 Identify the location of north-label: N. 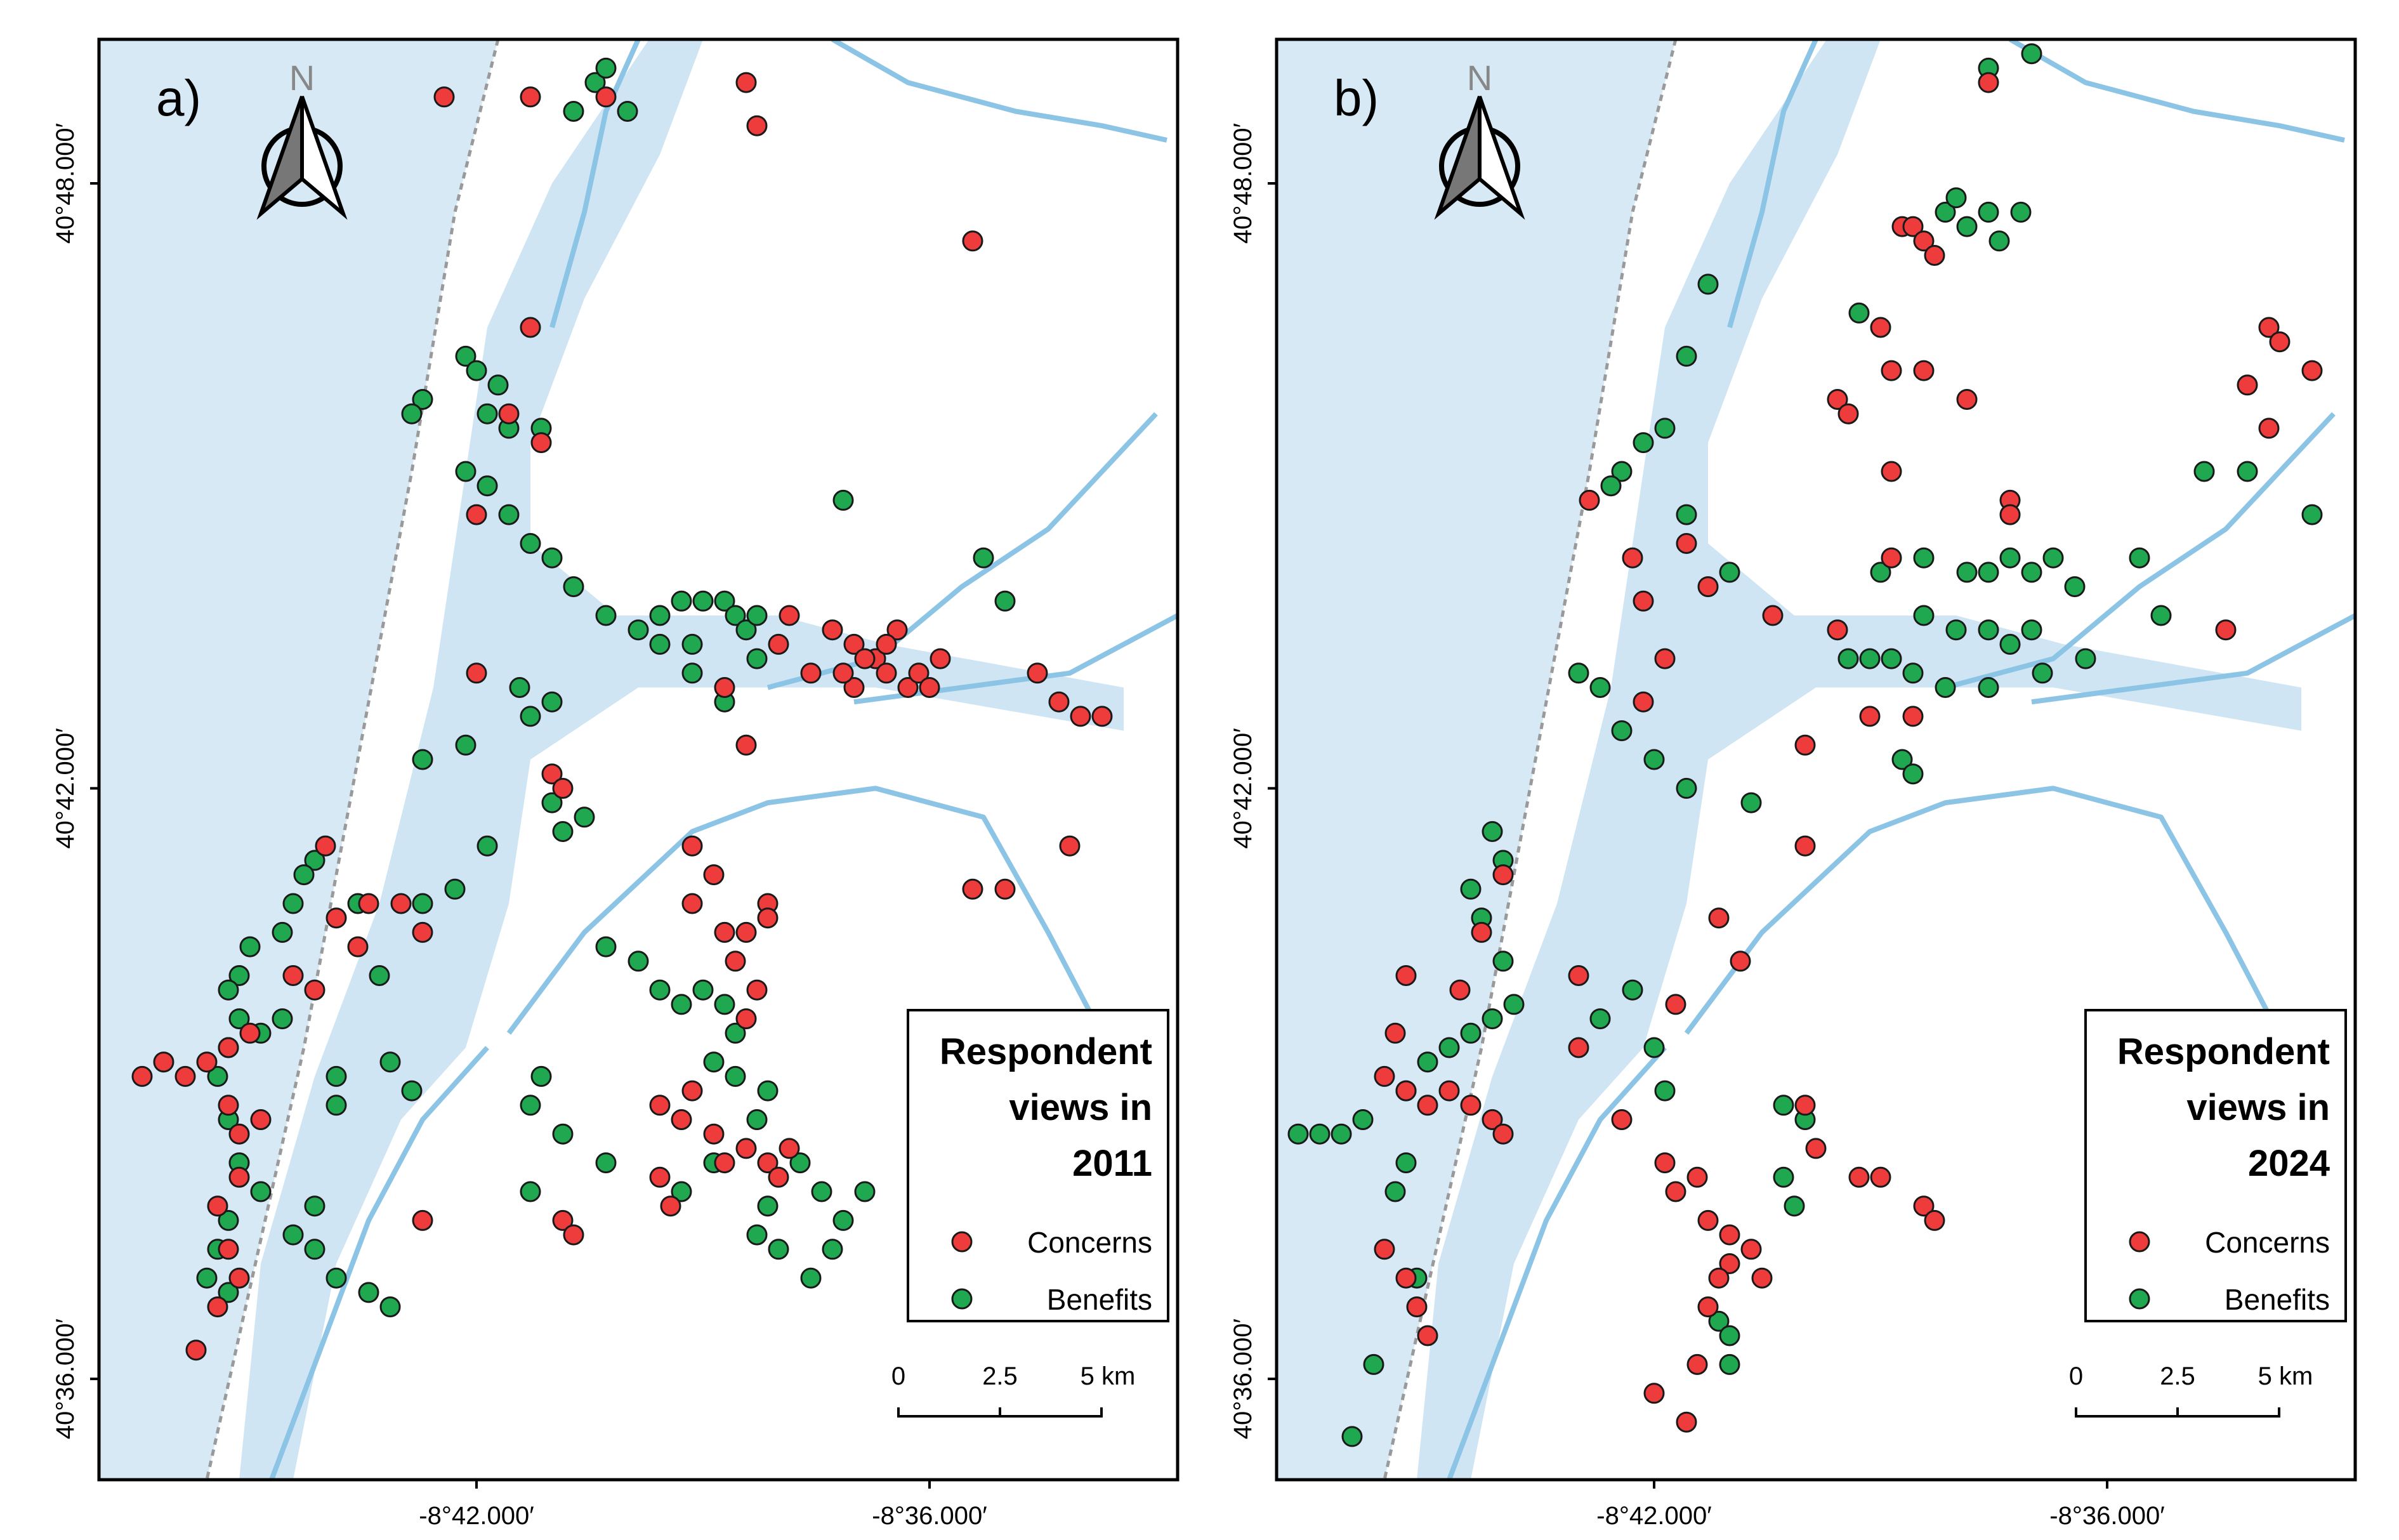
(302, 78).